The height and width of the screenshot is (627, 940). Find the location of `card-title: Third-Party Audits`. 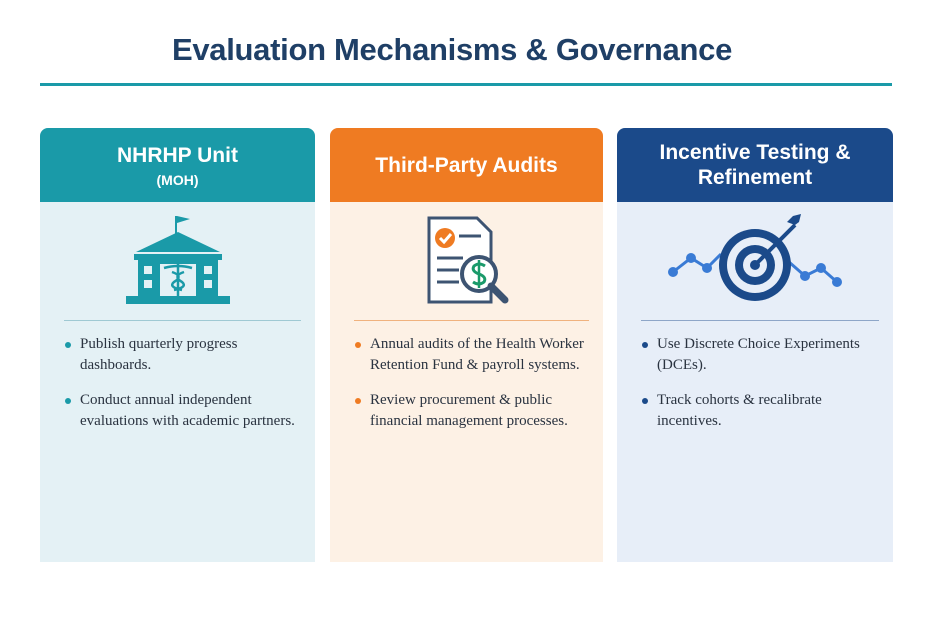

card-title: Third-Party Audits is located at coordinates (466, 165).